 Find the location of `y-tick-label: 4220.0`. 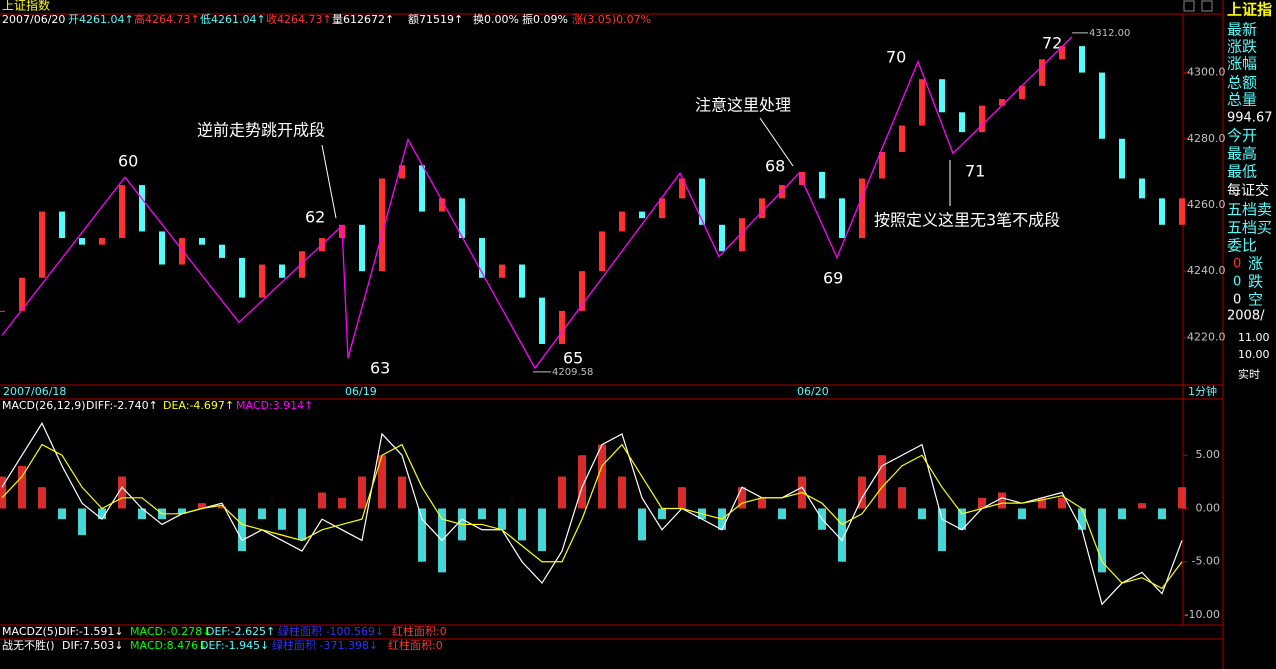

y-tick-label: 4220.0 is located at coordinates (1206, 336).